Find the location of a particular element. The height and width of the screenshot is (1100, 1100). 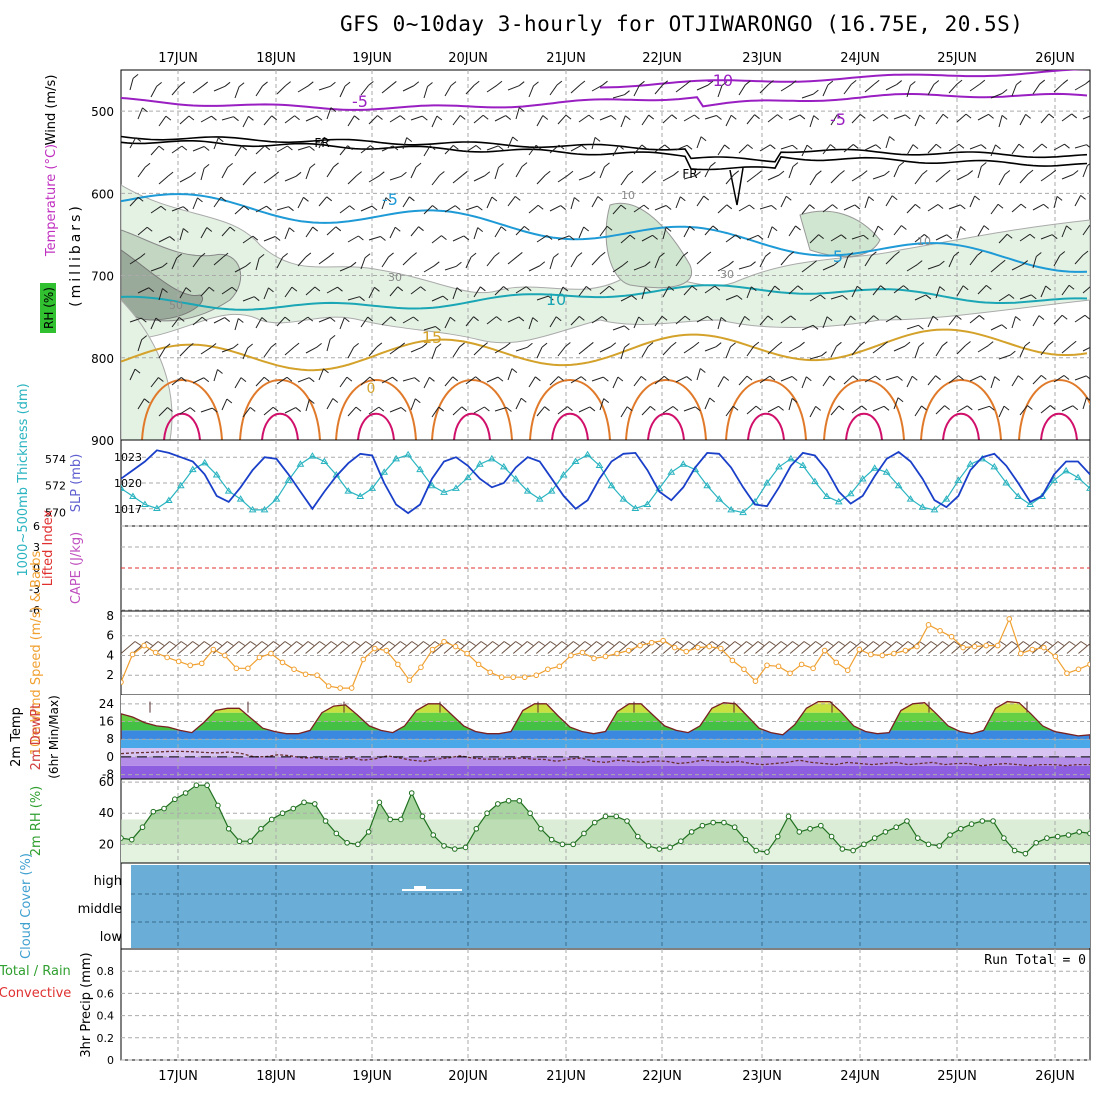

rh-tick-label: 60 is located at coordinates (106, 782).